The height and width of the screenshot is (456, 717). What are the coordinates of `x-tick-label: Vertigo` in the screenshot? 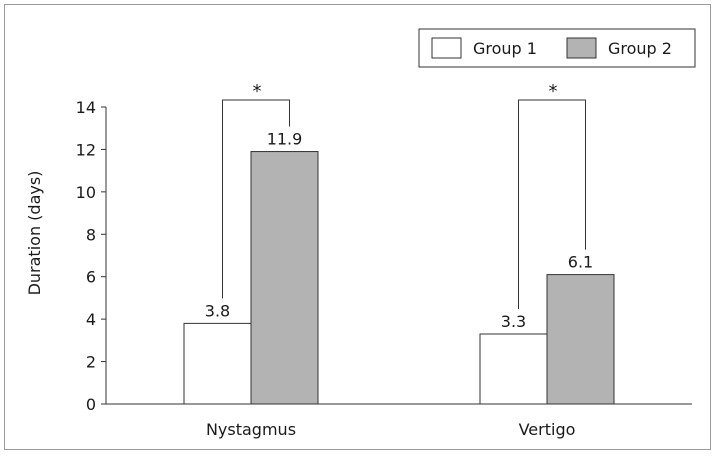 It's located at (547, 429).